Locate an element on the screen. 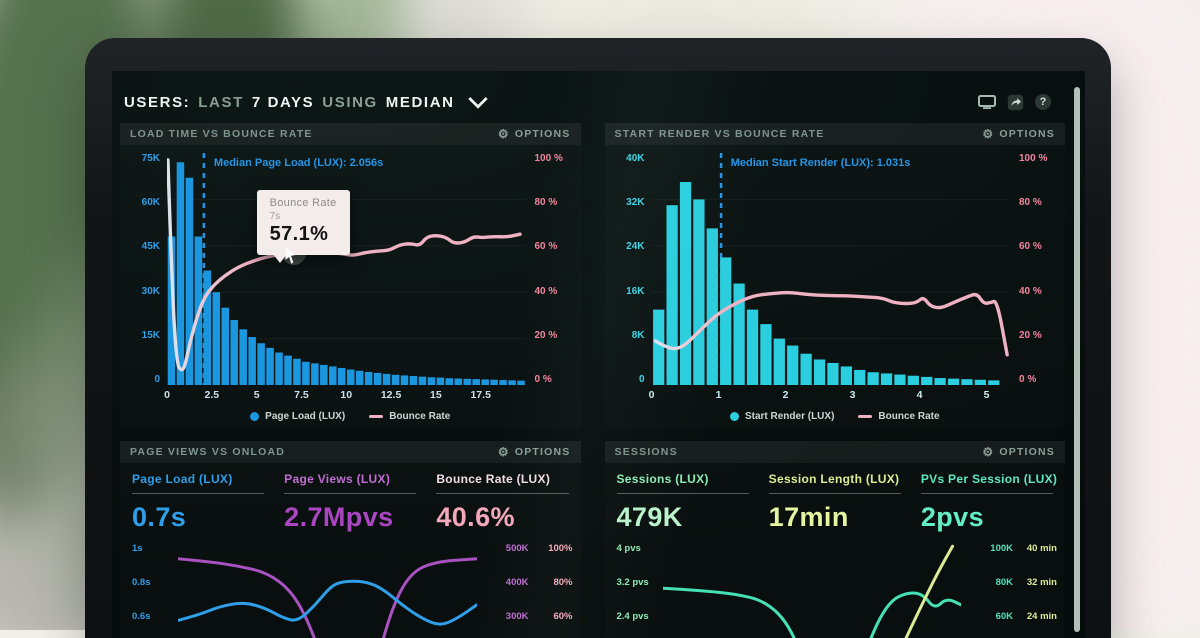  metric: Bounce Rate (LUX) 40.6% is located at coordinates (502, 502).